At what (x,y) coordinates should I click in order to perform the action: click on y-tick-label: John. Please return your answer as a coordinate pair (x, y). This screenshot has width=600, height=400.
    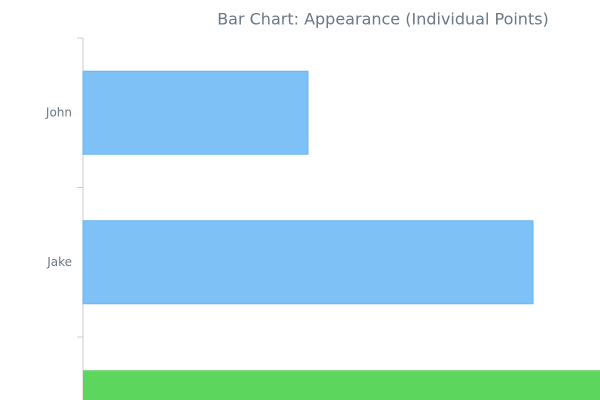
    Looking at the image, I should click on (58, 112).